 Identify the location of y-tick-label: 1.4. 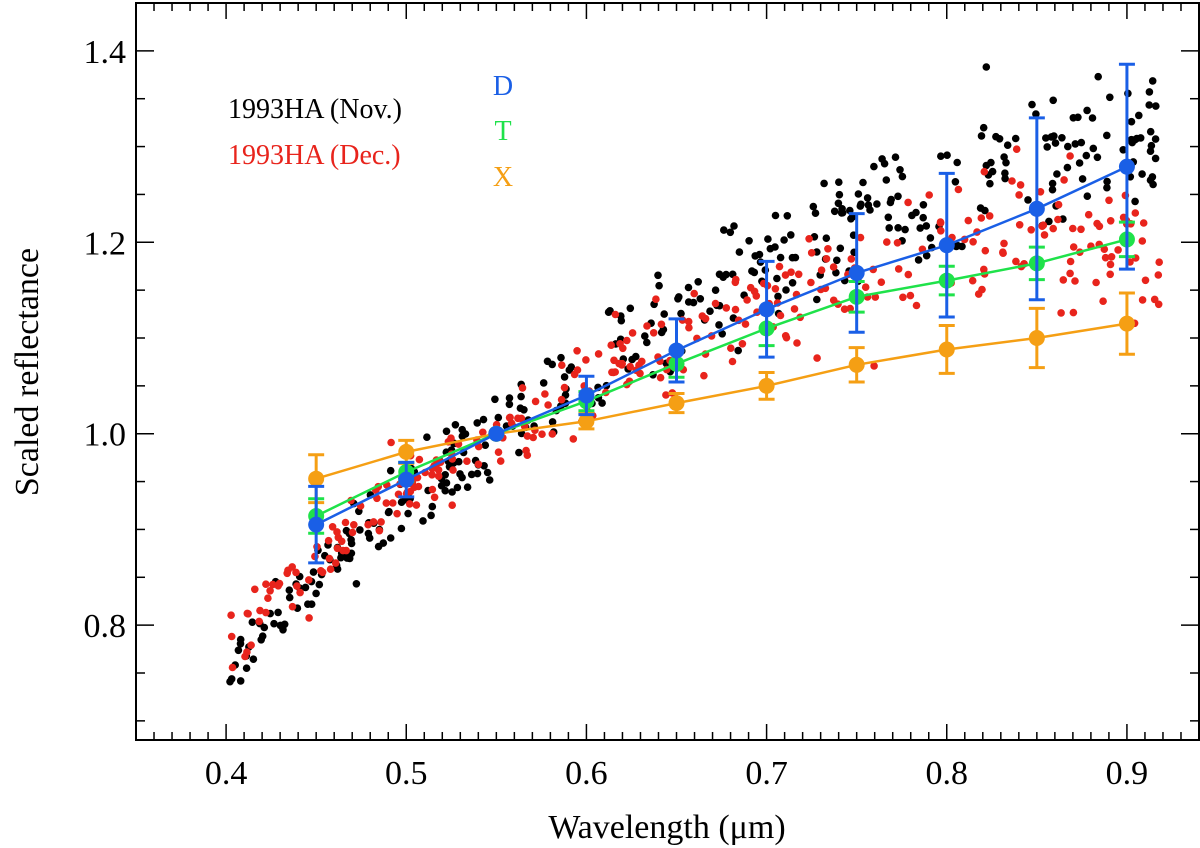
(105, 52).